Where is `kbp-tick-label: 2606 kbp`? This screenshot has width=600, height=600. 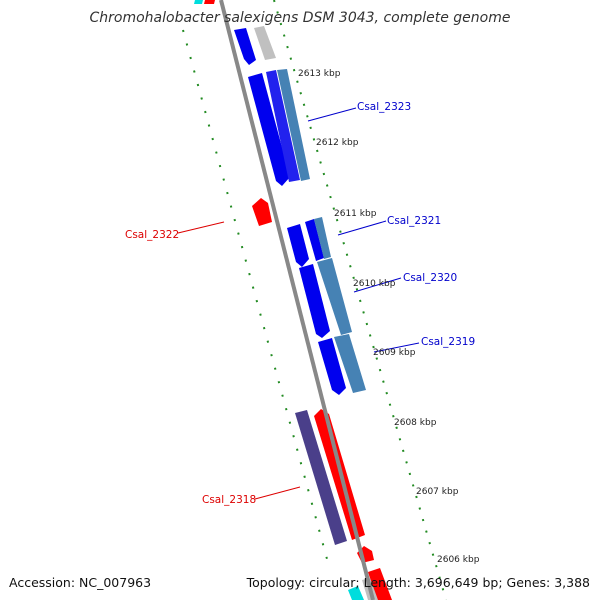 kbp-tick-label: 2606 kbp is located at coordinates (458, 560).